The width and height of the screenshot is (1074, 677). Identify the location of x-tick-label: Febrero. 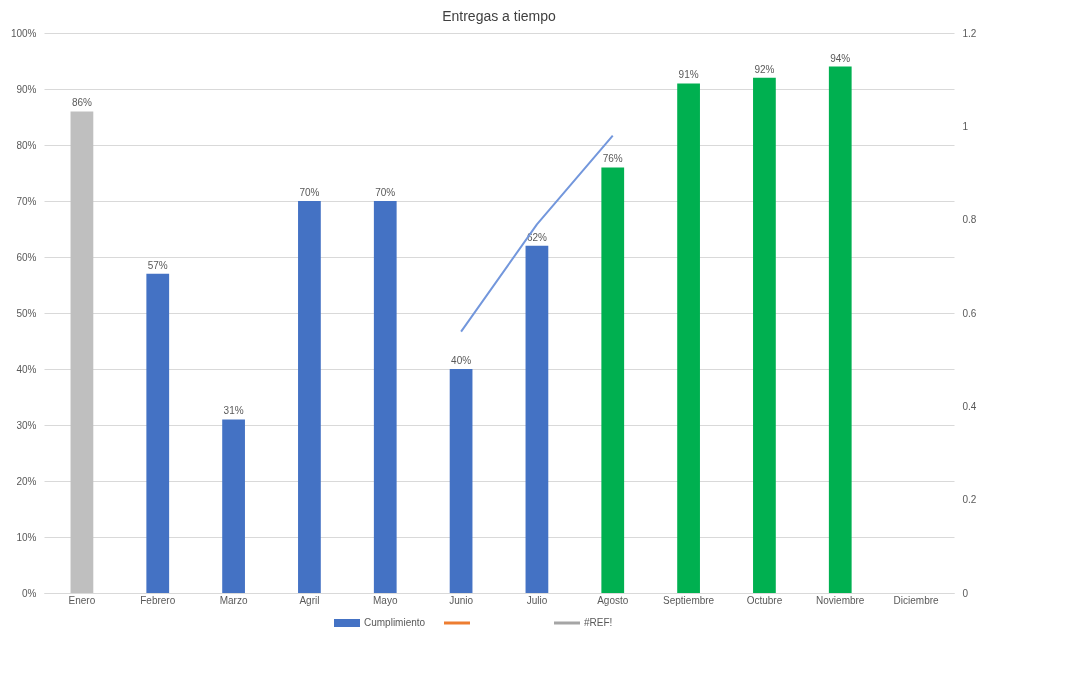
(158, 600).